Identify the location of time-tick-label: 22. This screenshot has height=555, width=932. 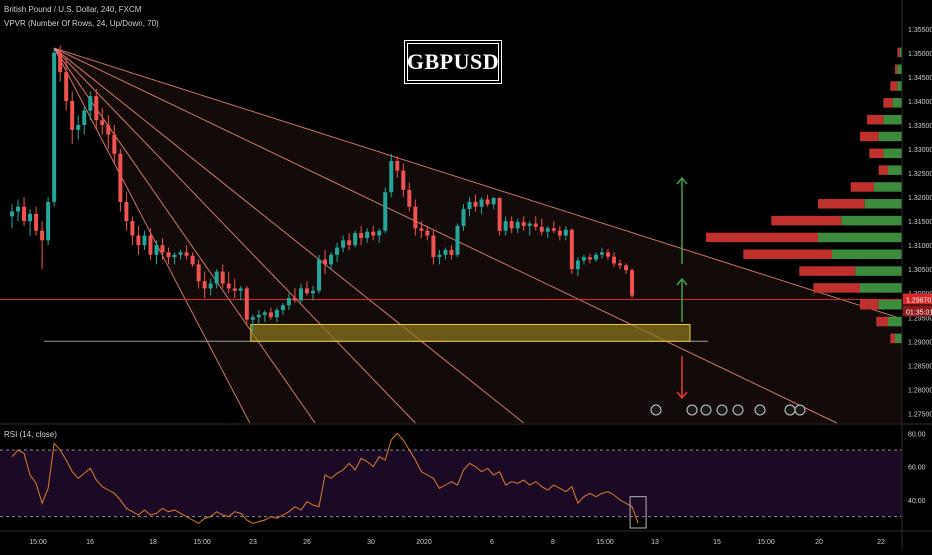
(881, 542).